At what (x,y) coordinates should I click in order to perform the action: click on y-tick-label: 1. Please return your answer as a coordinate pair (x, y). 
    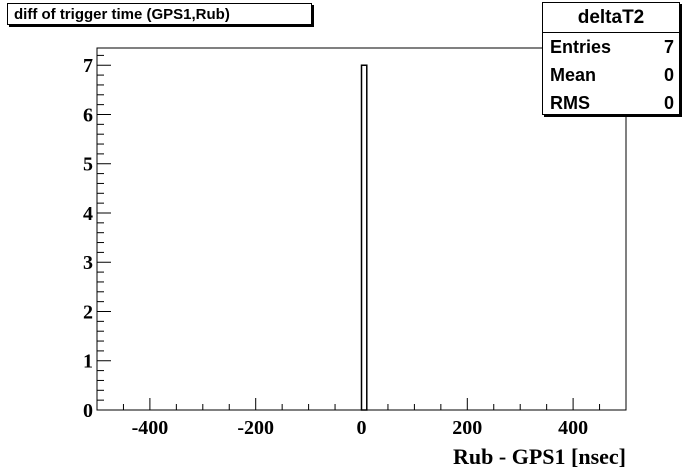
    Looking at the image, I should click on (88, 362).